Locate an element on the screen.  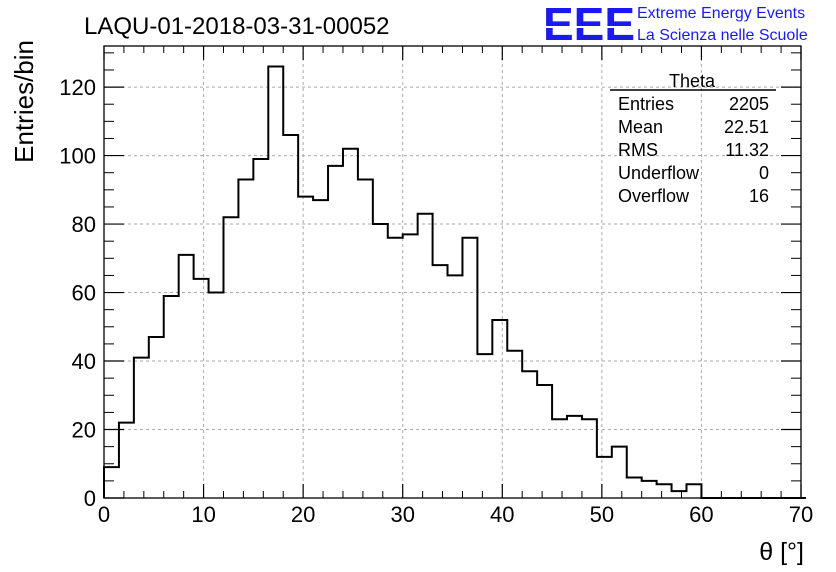
y-tick-label: 0 is located at coordinates (90, 498).